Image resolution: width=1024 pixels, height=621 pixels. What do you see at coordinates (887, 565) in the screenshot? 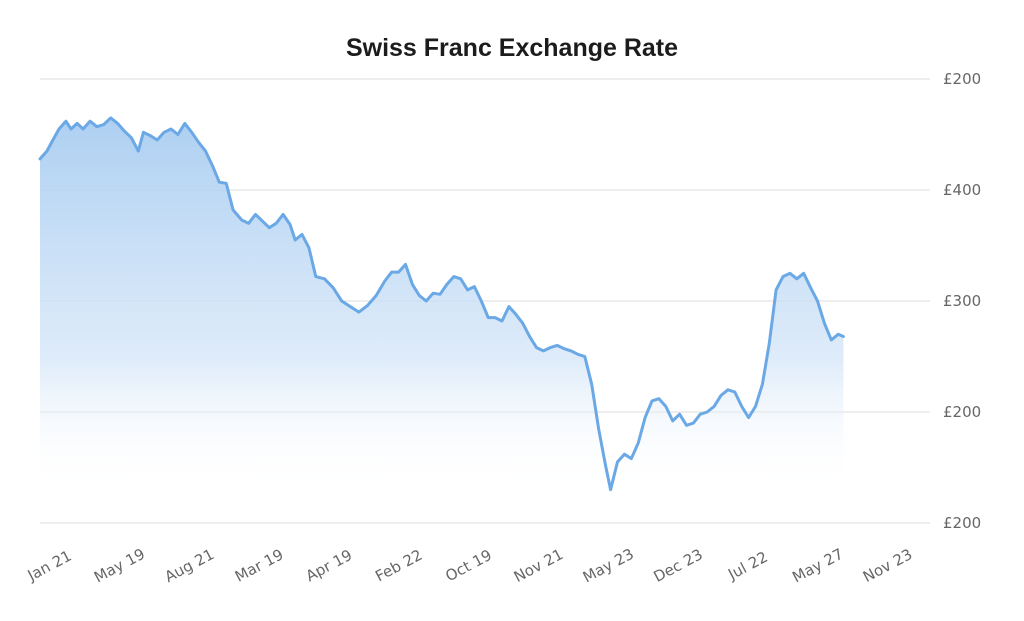
I see `x-tick-label: Nov 23` at bounding box center [887, 565].